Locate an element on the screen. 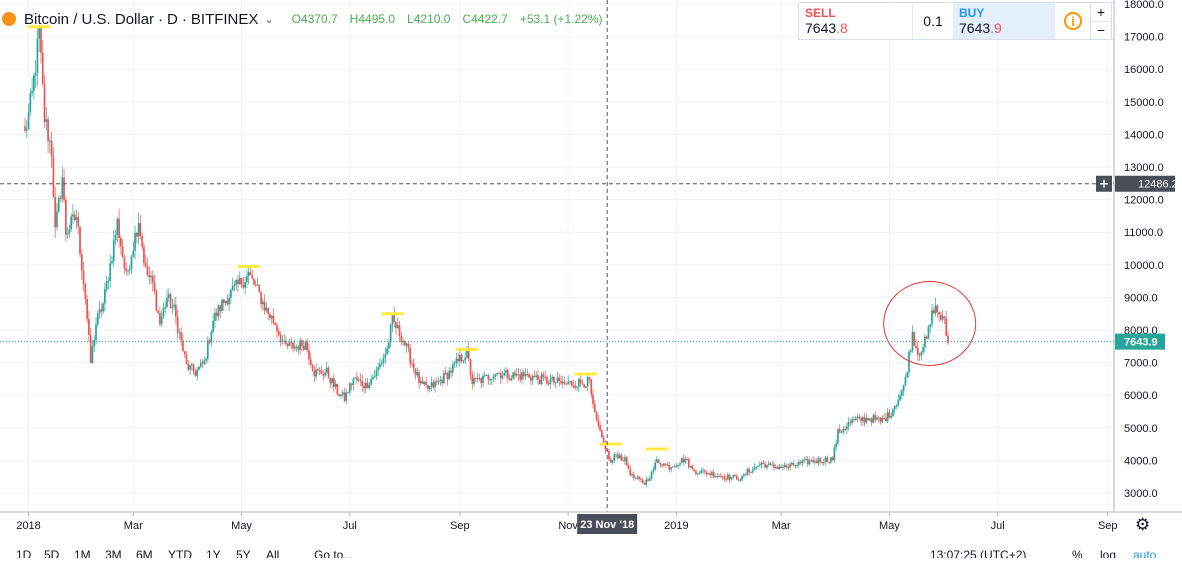  clock-time: 13:07:25 (UTC+2) is located at coordinates (978, 553).